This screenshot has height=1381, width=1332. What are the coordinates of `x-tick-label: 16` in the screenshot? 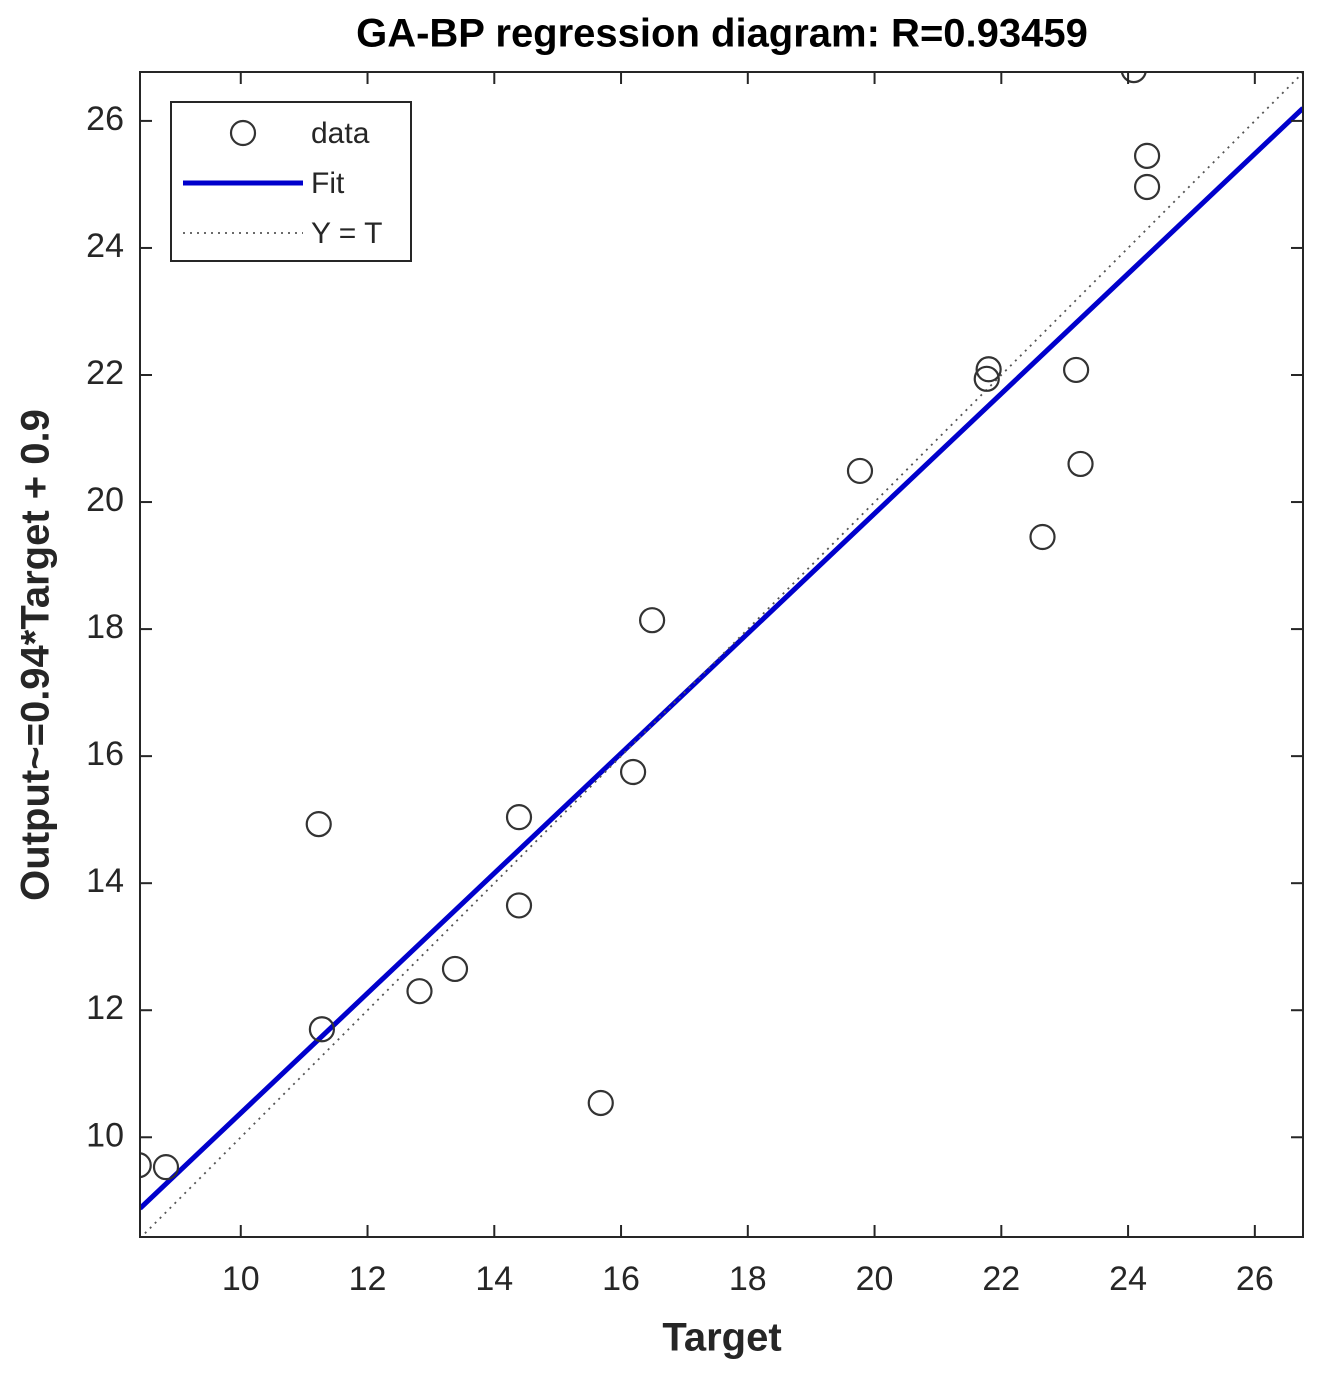 It's located at (621, 1279).